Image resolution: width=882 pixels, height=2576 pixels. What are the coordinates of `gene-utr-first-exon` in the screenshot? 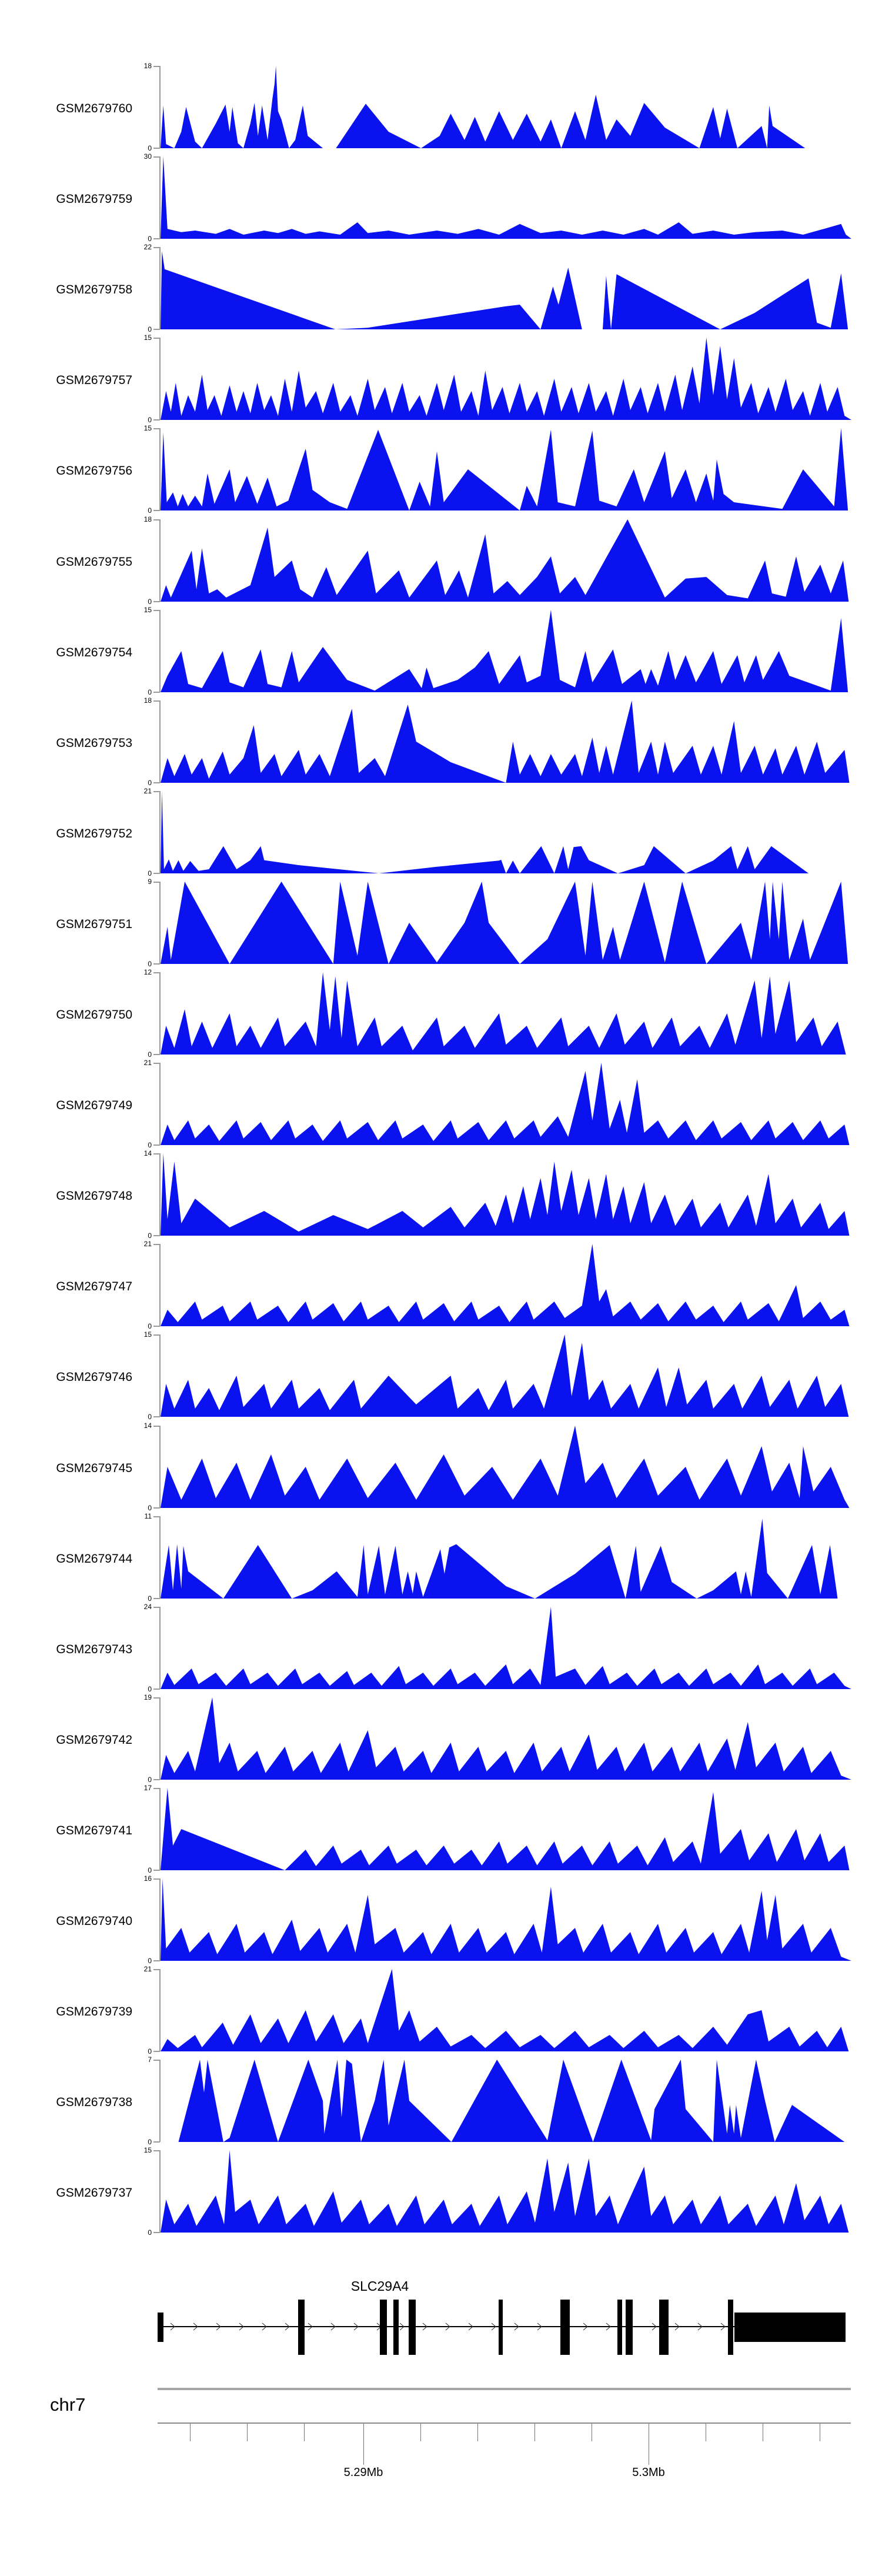 It's located at (160, 2327).